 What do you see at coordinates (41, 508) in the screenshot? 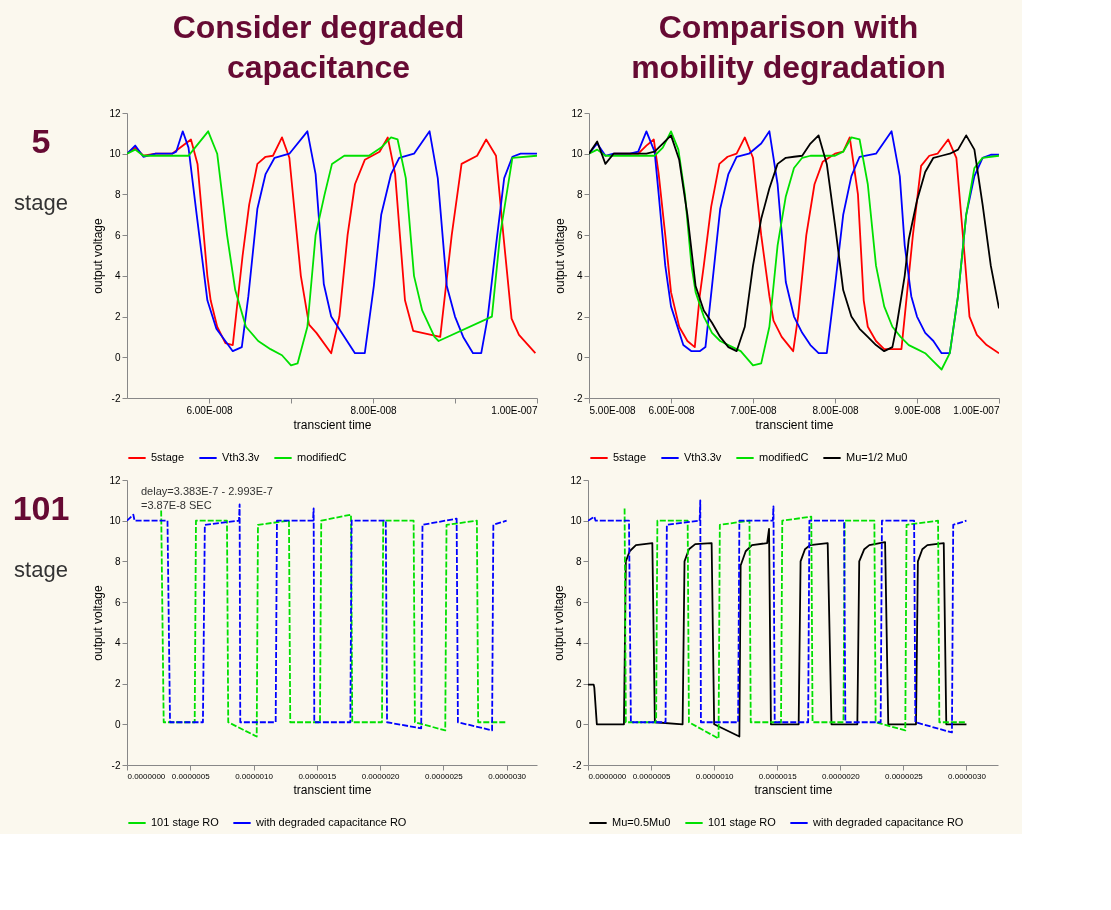
I see `text: 101` at bounding box center [41, 508].